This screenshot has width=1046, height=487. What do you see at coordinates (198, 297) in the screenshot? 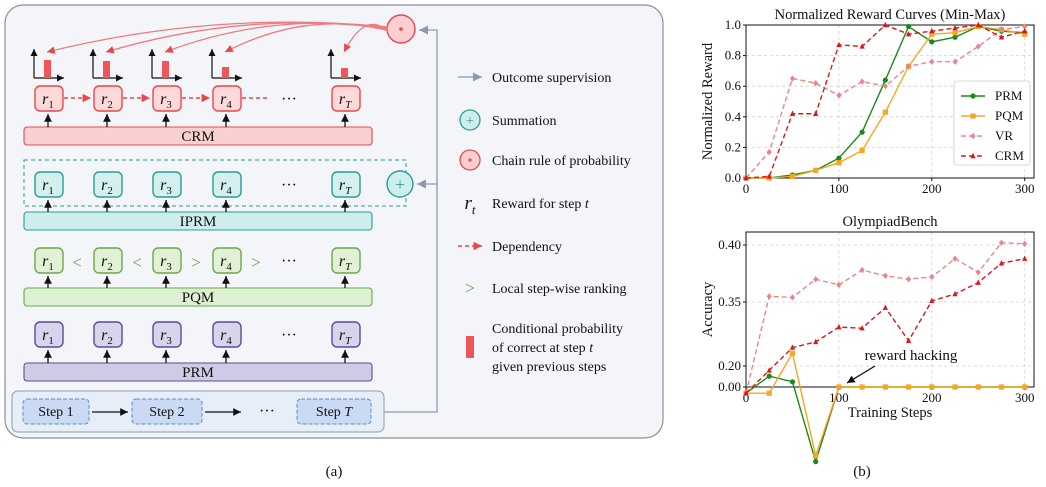
I see `pqm-model-bar` at bounding box center [198, 297].